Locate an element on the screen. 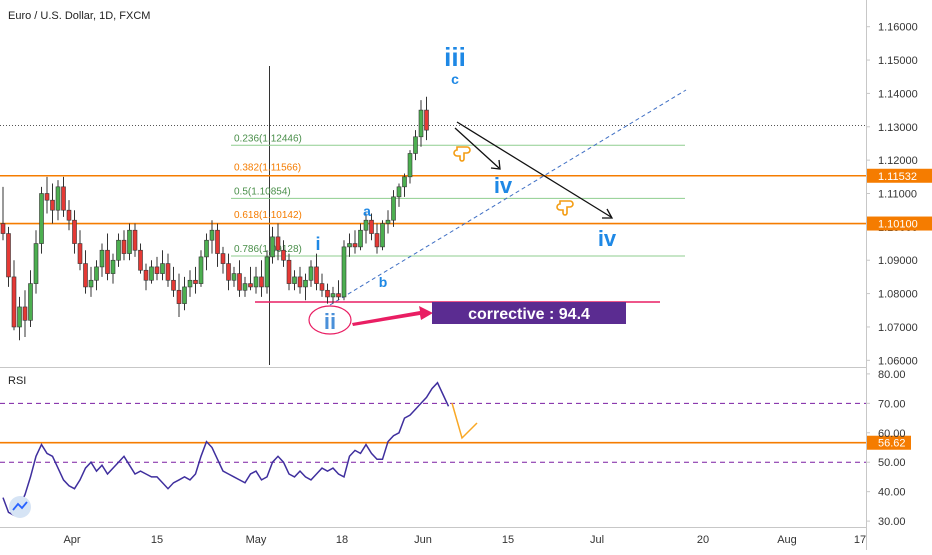 This screenshot has width=932, height=555. projection-arrowhead is located at coordinates (608, 213).